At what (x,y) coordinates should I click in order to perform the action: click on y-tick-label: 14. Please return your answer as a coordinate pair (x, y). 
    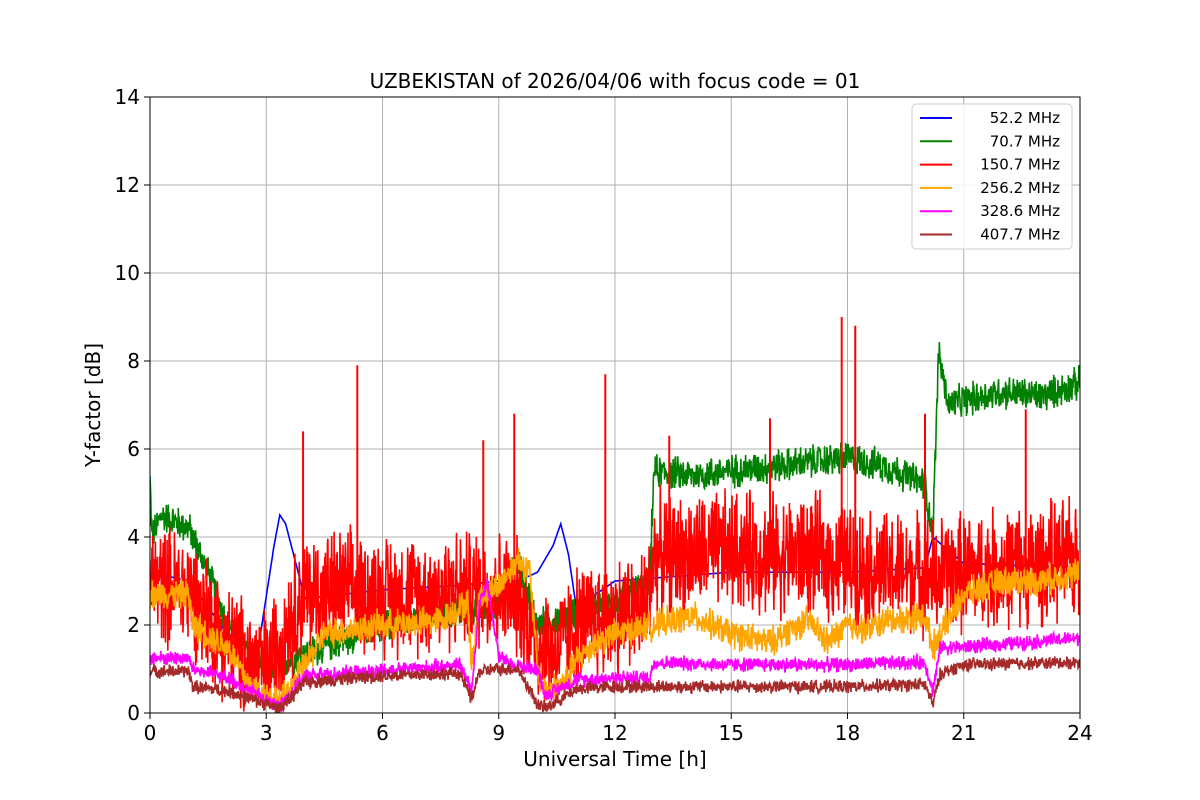
    Looking at the image, I should click on (127, 97).